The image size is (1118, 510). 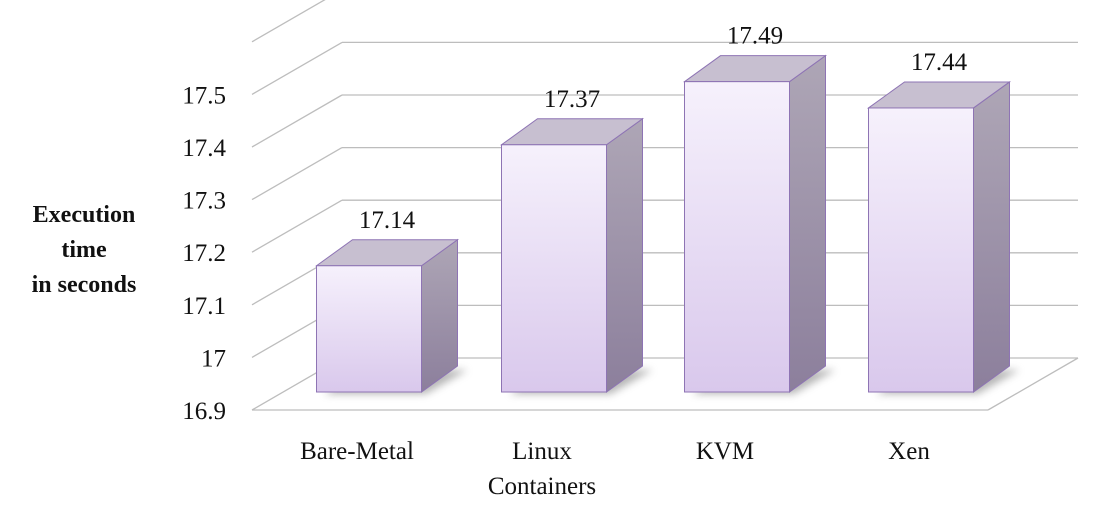 What do you see at coordinates (204, 95) in the screenshot?
I see `y-tick-label: 17.5` at bounding box center [204, 95].